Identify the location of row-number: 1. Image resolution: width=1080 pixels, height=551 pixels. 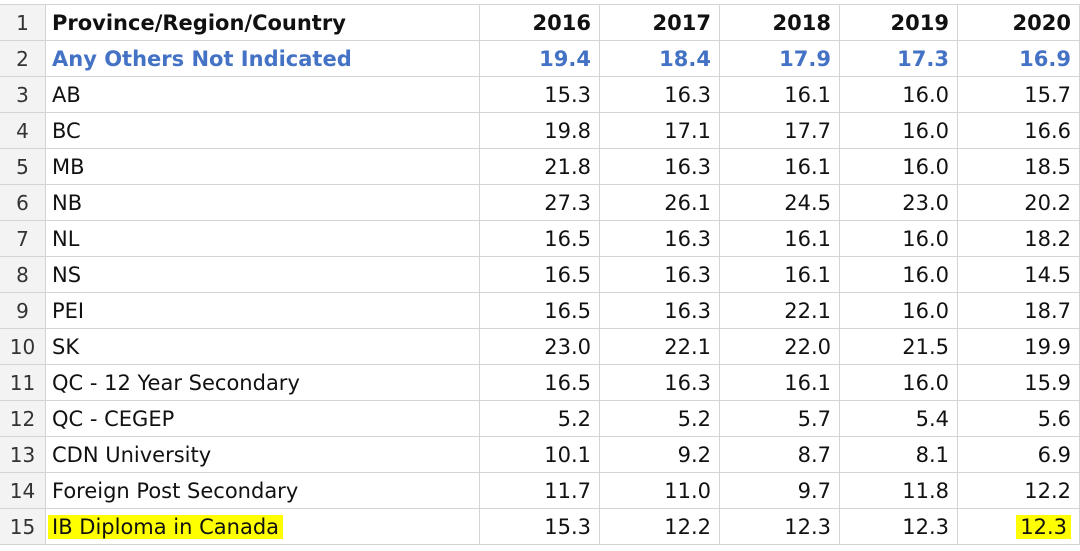
(23, 23).